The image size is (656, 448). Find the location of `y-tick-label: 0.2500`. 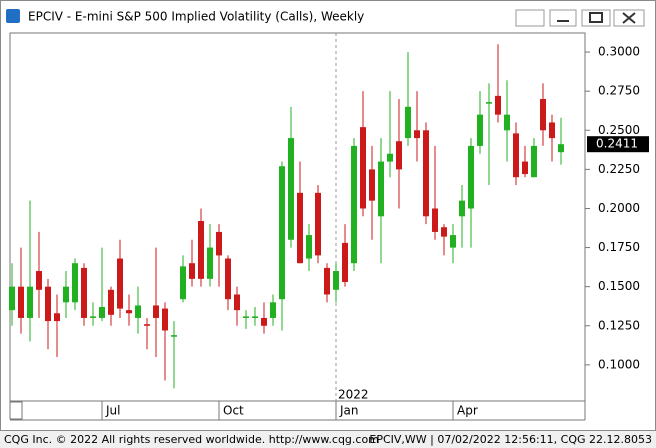

y-tick-label: 0.2500 is located at coordinates (619, 130).